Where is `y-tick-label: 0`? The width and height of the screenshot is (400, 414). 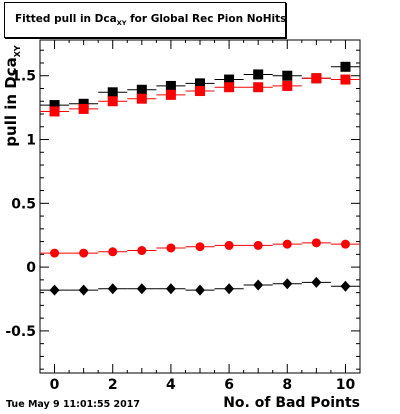 y-tick-label: 0 is located at coordinates (31, 268).